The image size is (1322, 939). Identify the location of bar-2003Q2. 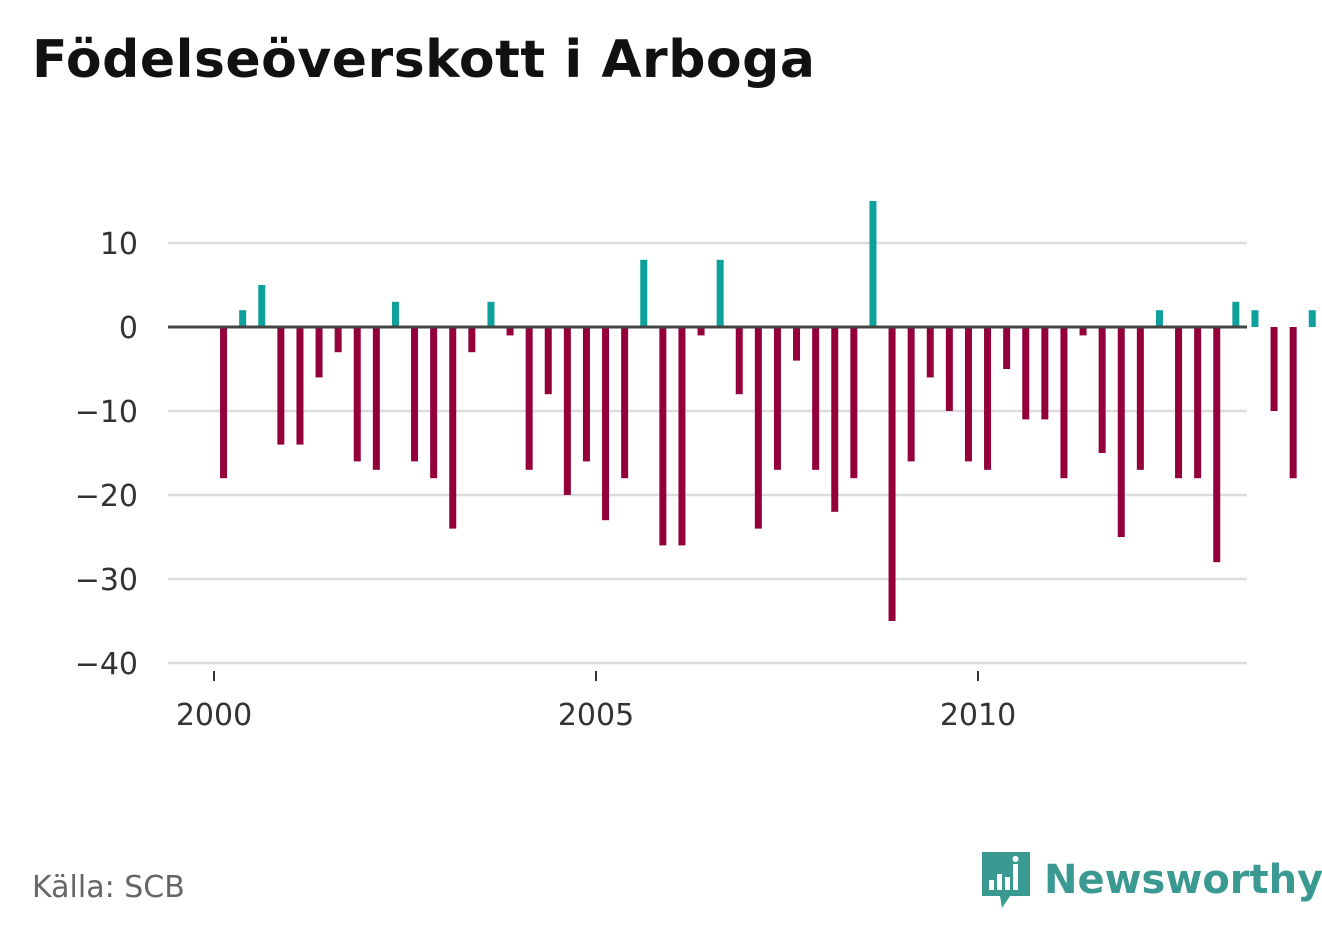
(471, 339).